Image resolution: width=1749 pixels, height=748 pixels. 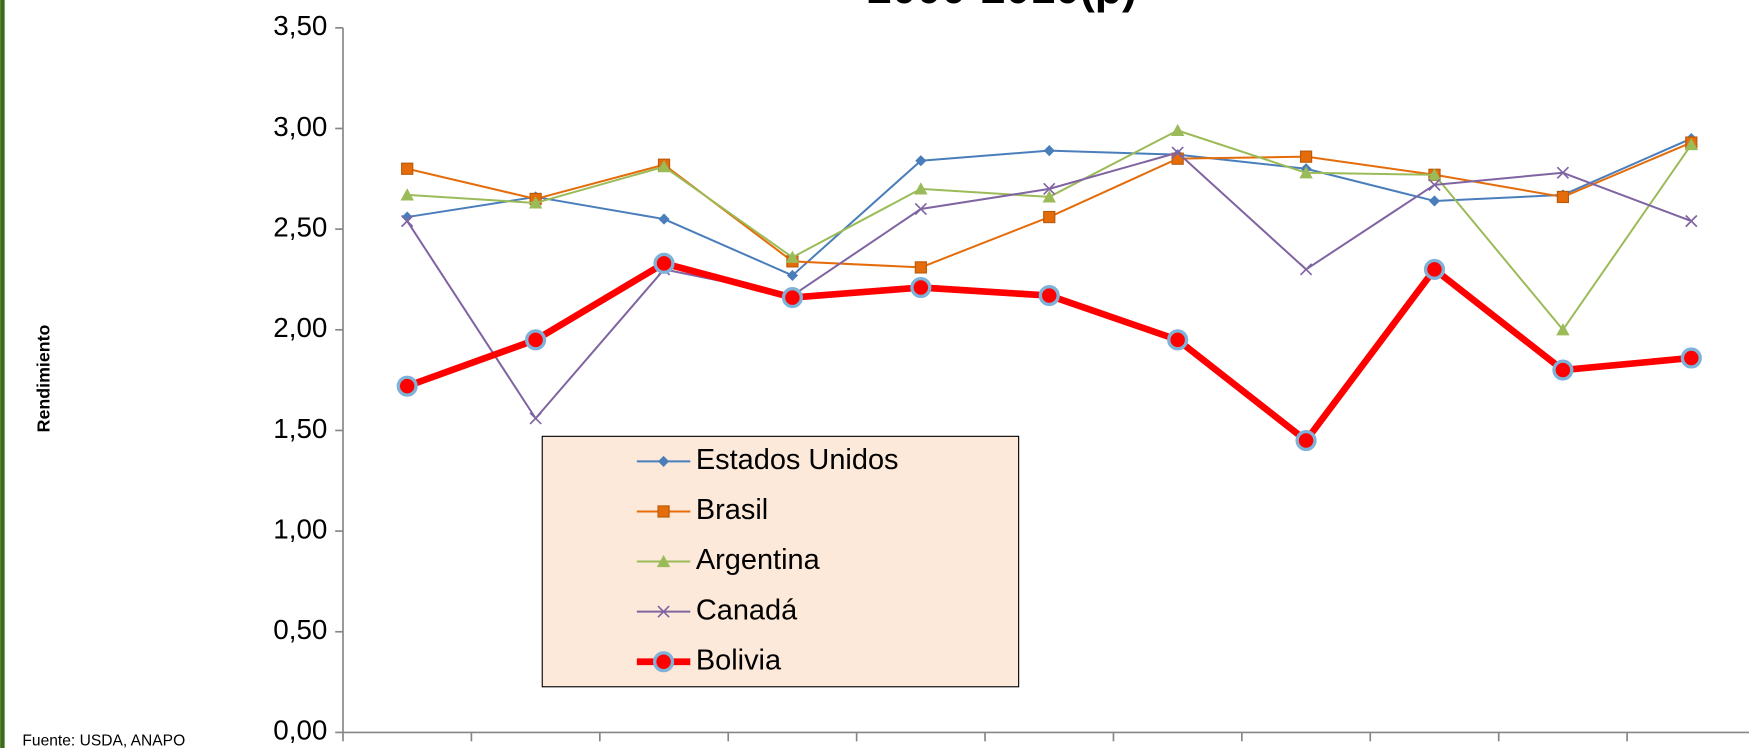 I want to click on y-tick-label: 1,00, so click(x=300, y=528).